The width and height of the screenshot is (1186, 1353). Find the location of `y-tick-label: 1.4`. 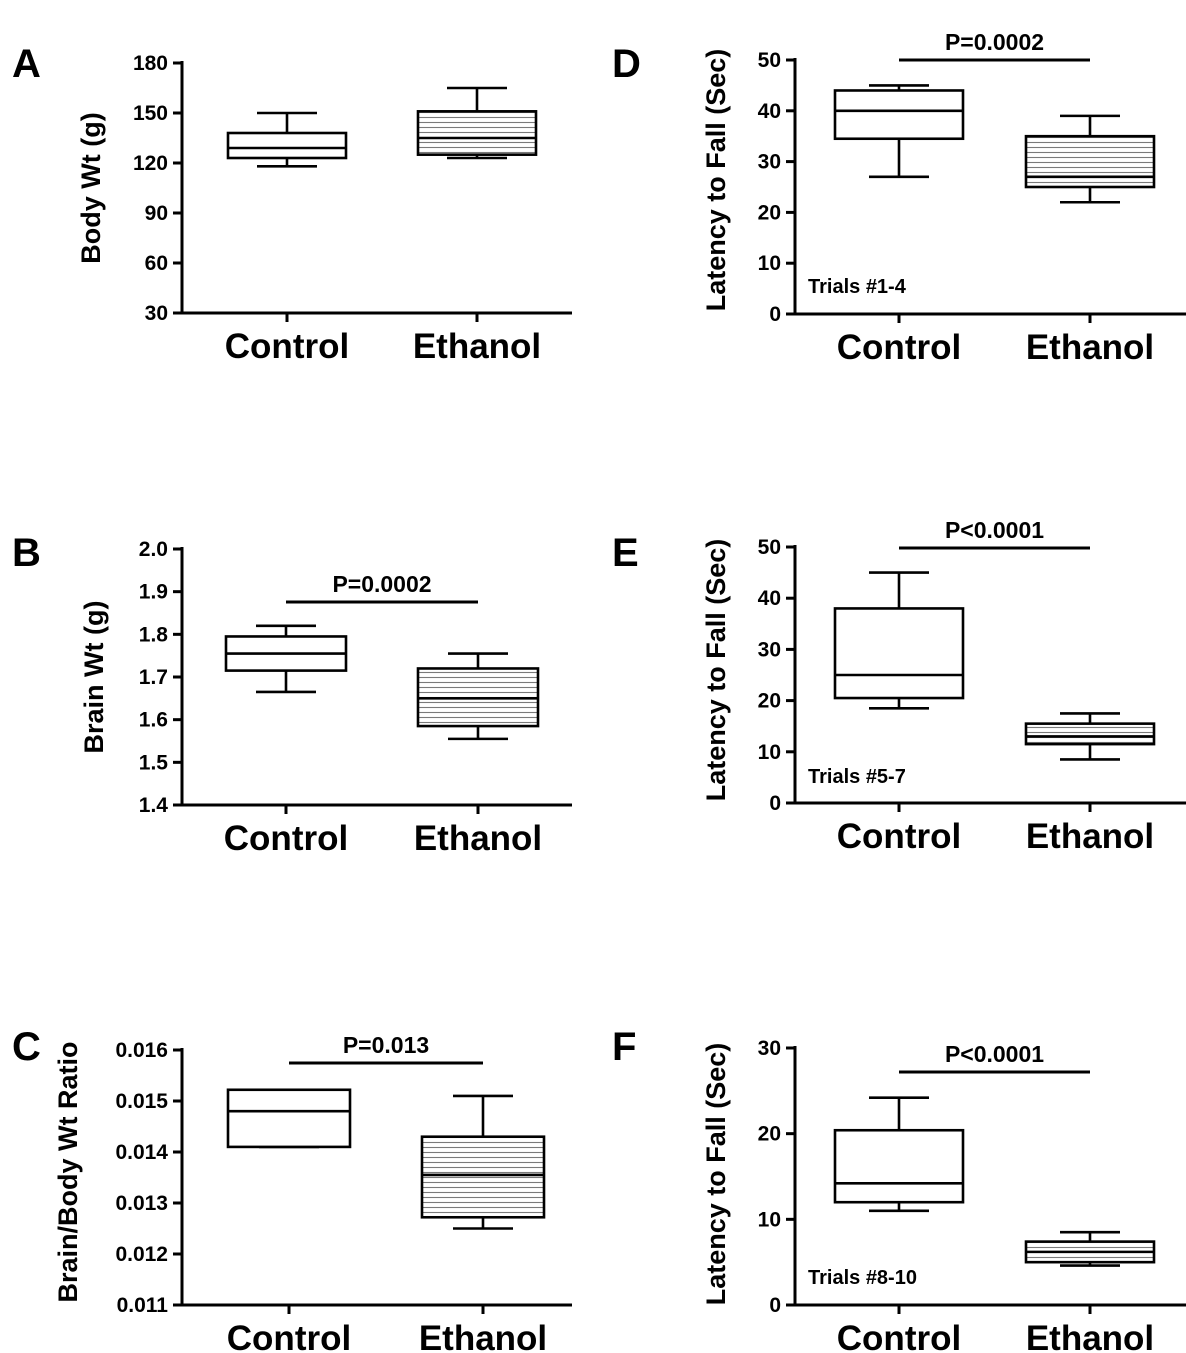

y-tick-label: 1.4 is located at coordinates (154, 805).